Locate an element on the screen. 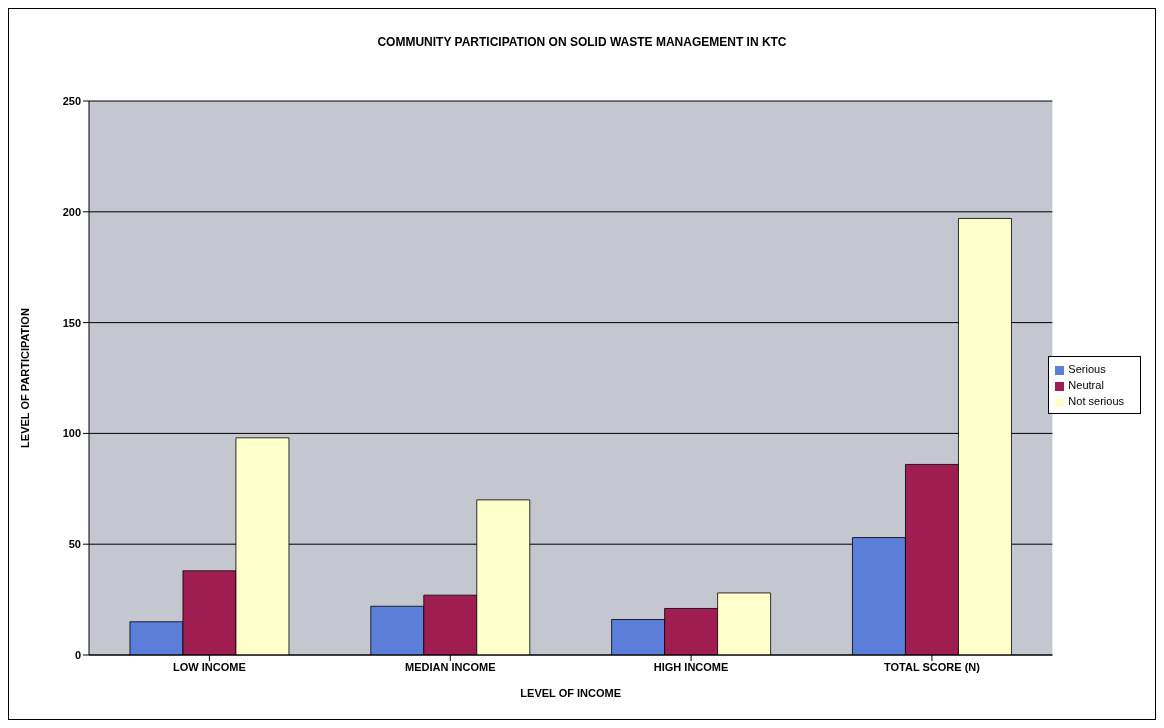 This screenshot has height=728, width=1164. y-tick-label: 150 is located at coordinates (71, 322).